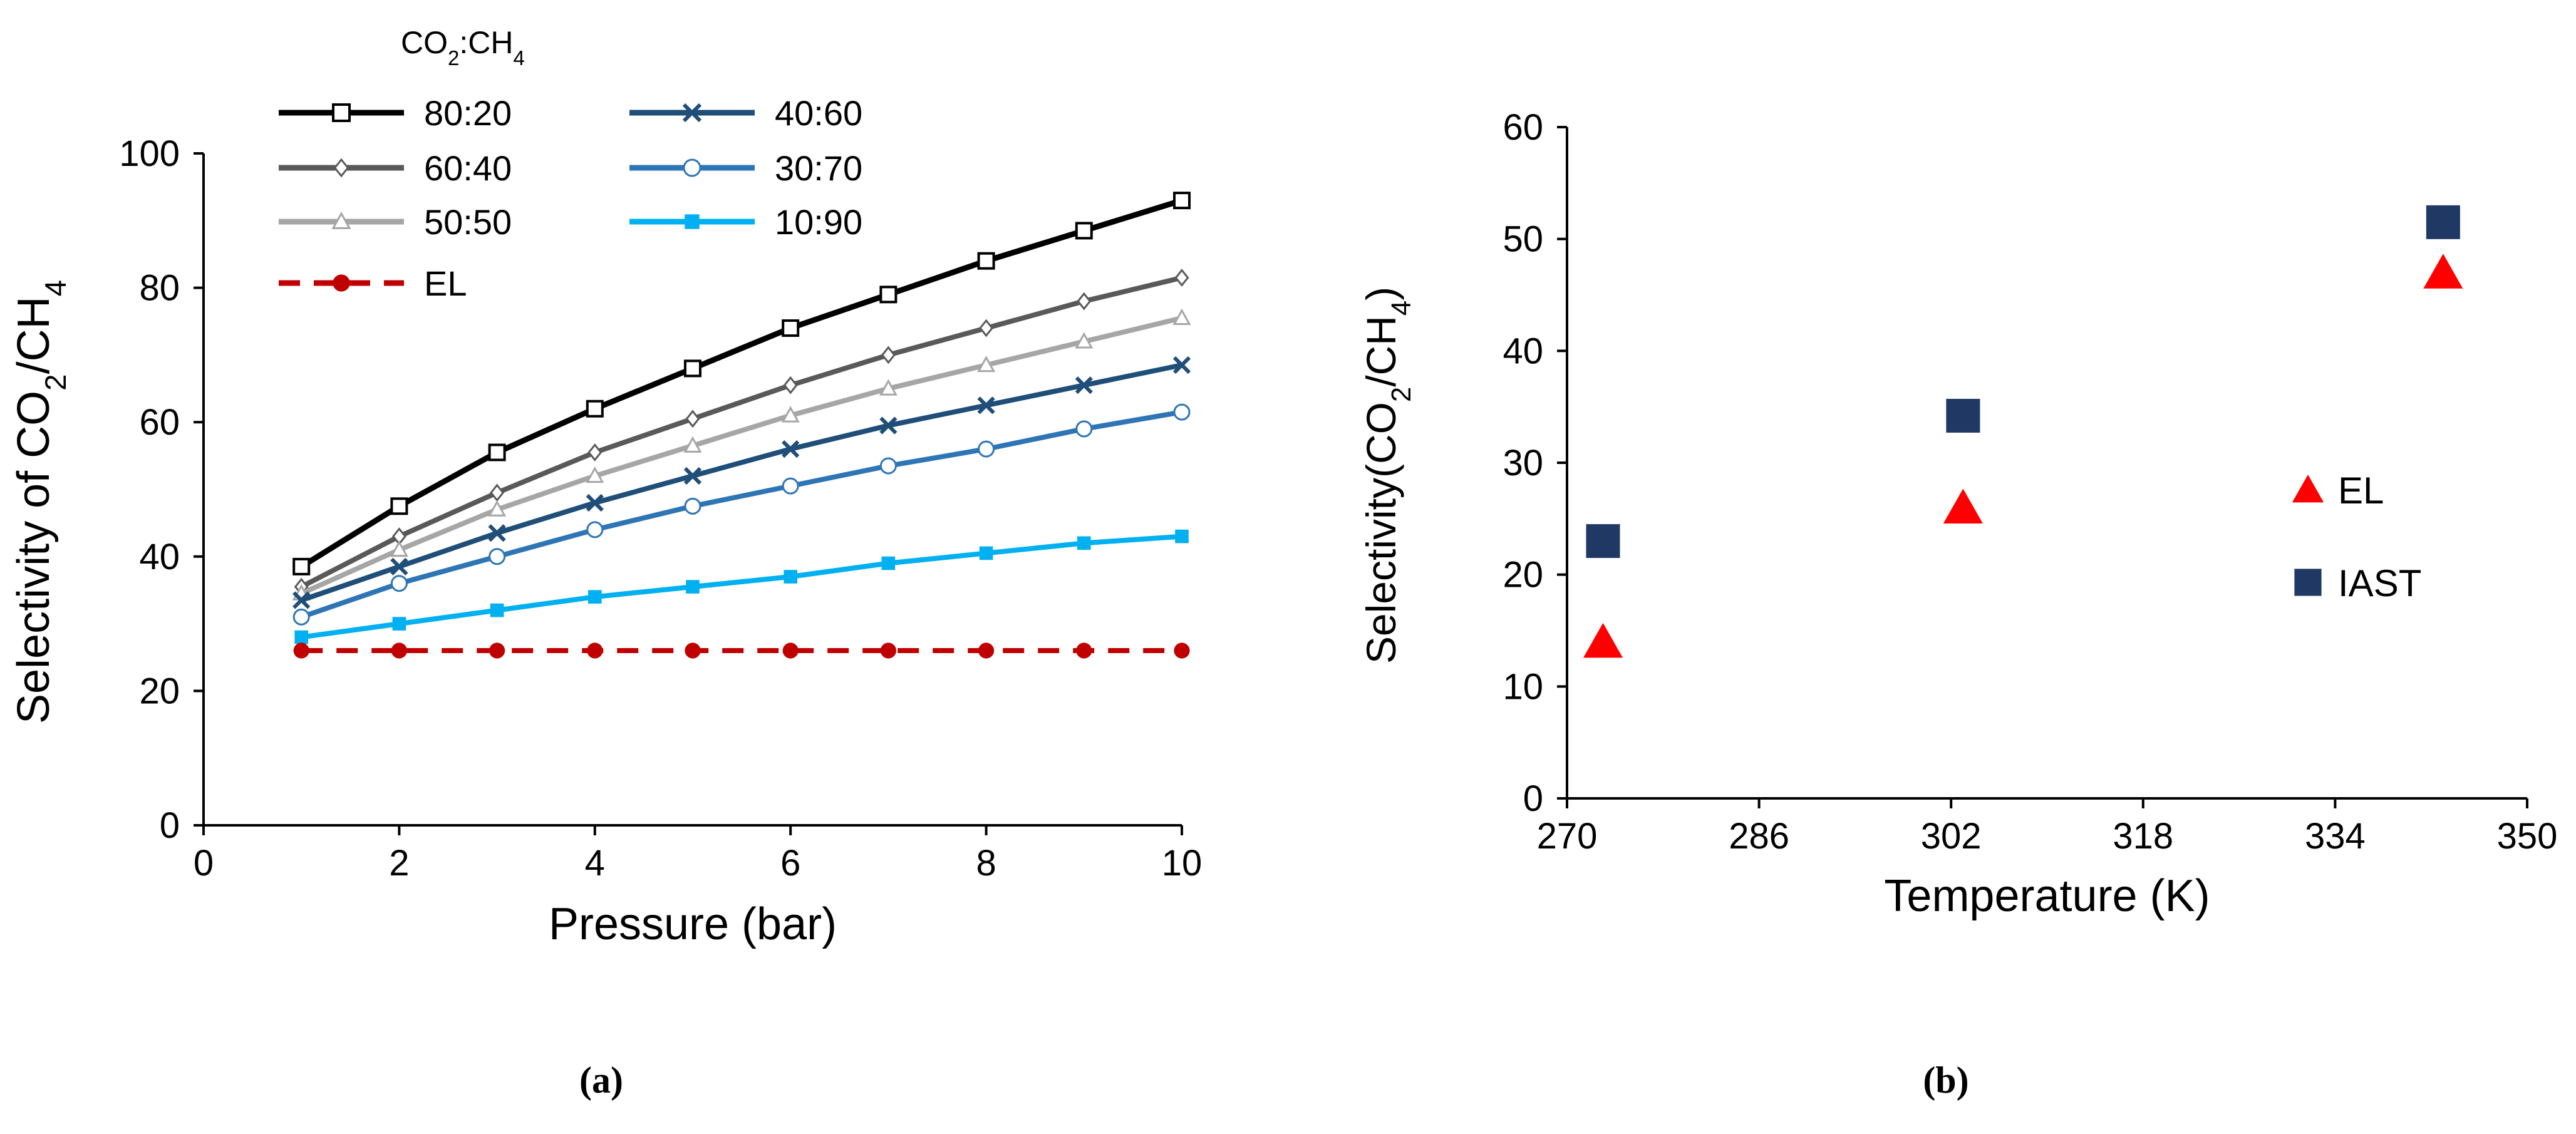 This screenshot has width=2576, height=1134. I want to click on series-40:60, so click(741, 482).